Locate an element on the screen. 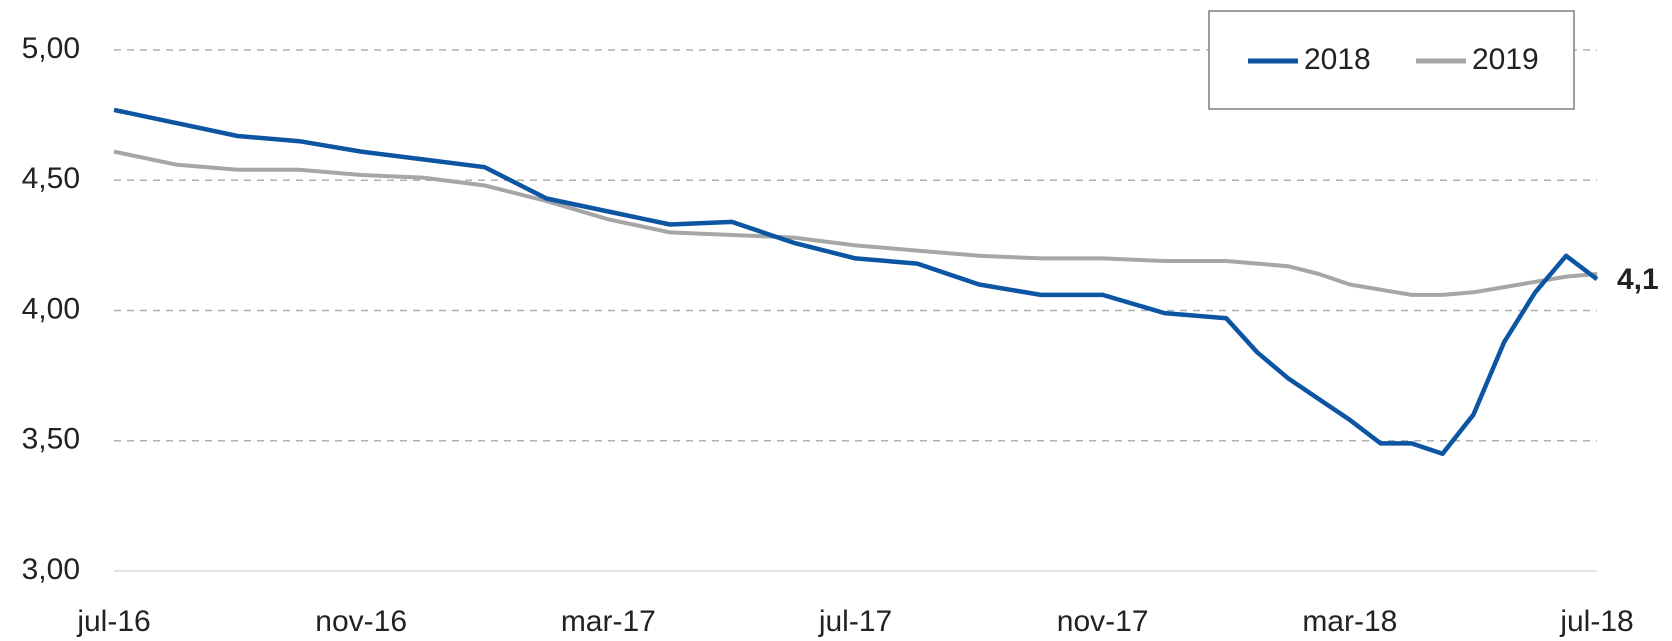 The image size is (1672, 641). x-tick-label: jul-18 is located at coordinates (1596, 621).